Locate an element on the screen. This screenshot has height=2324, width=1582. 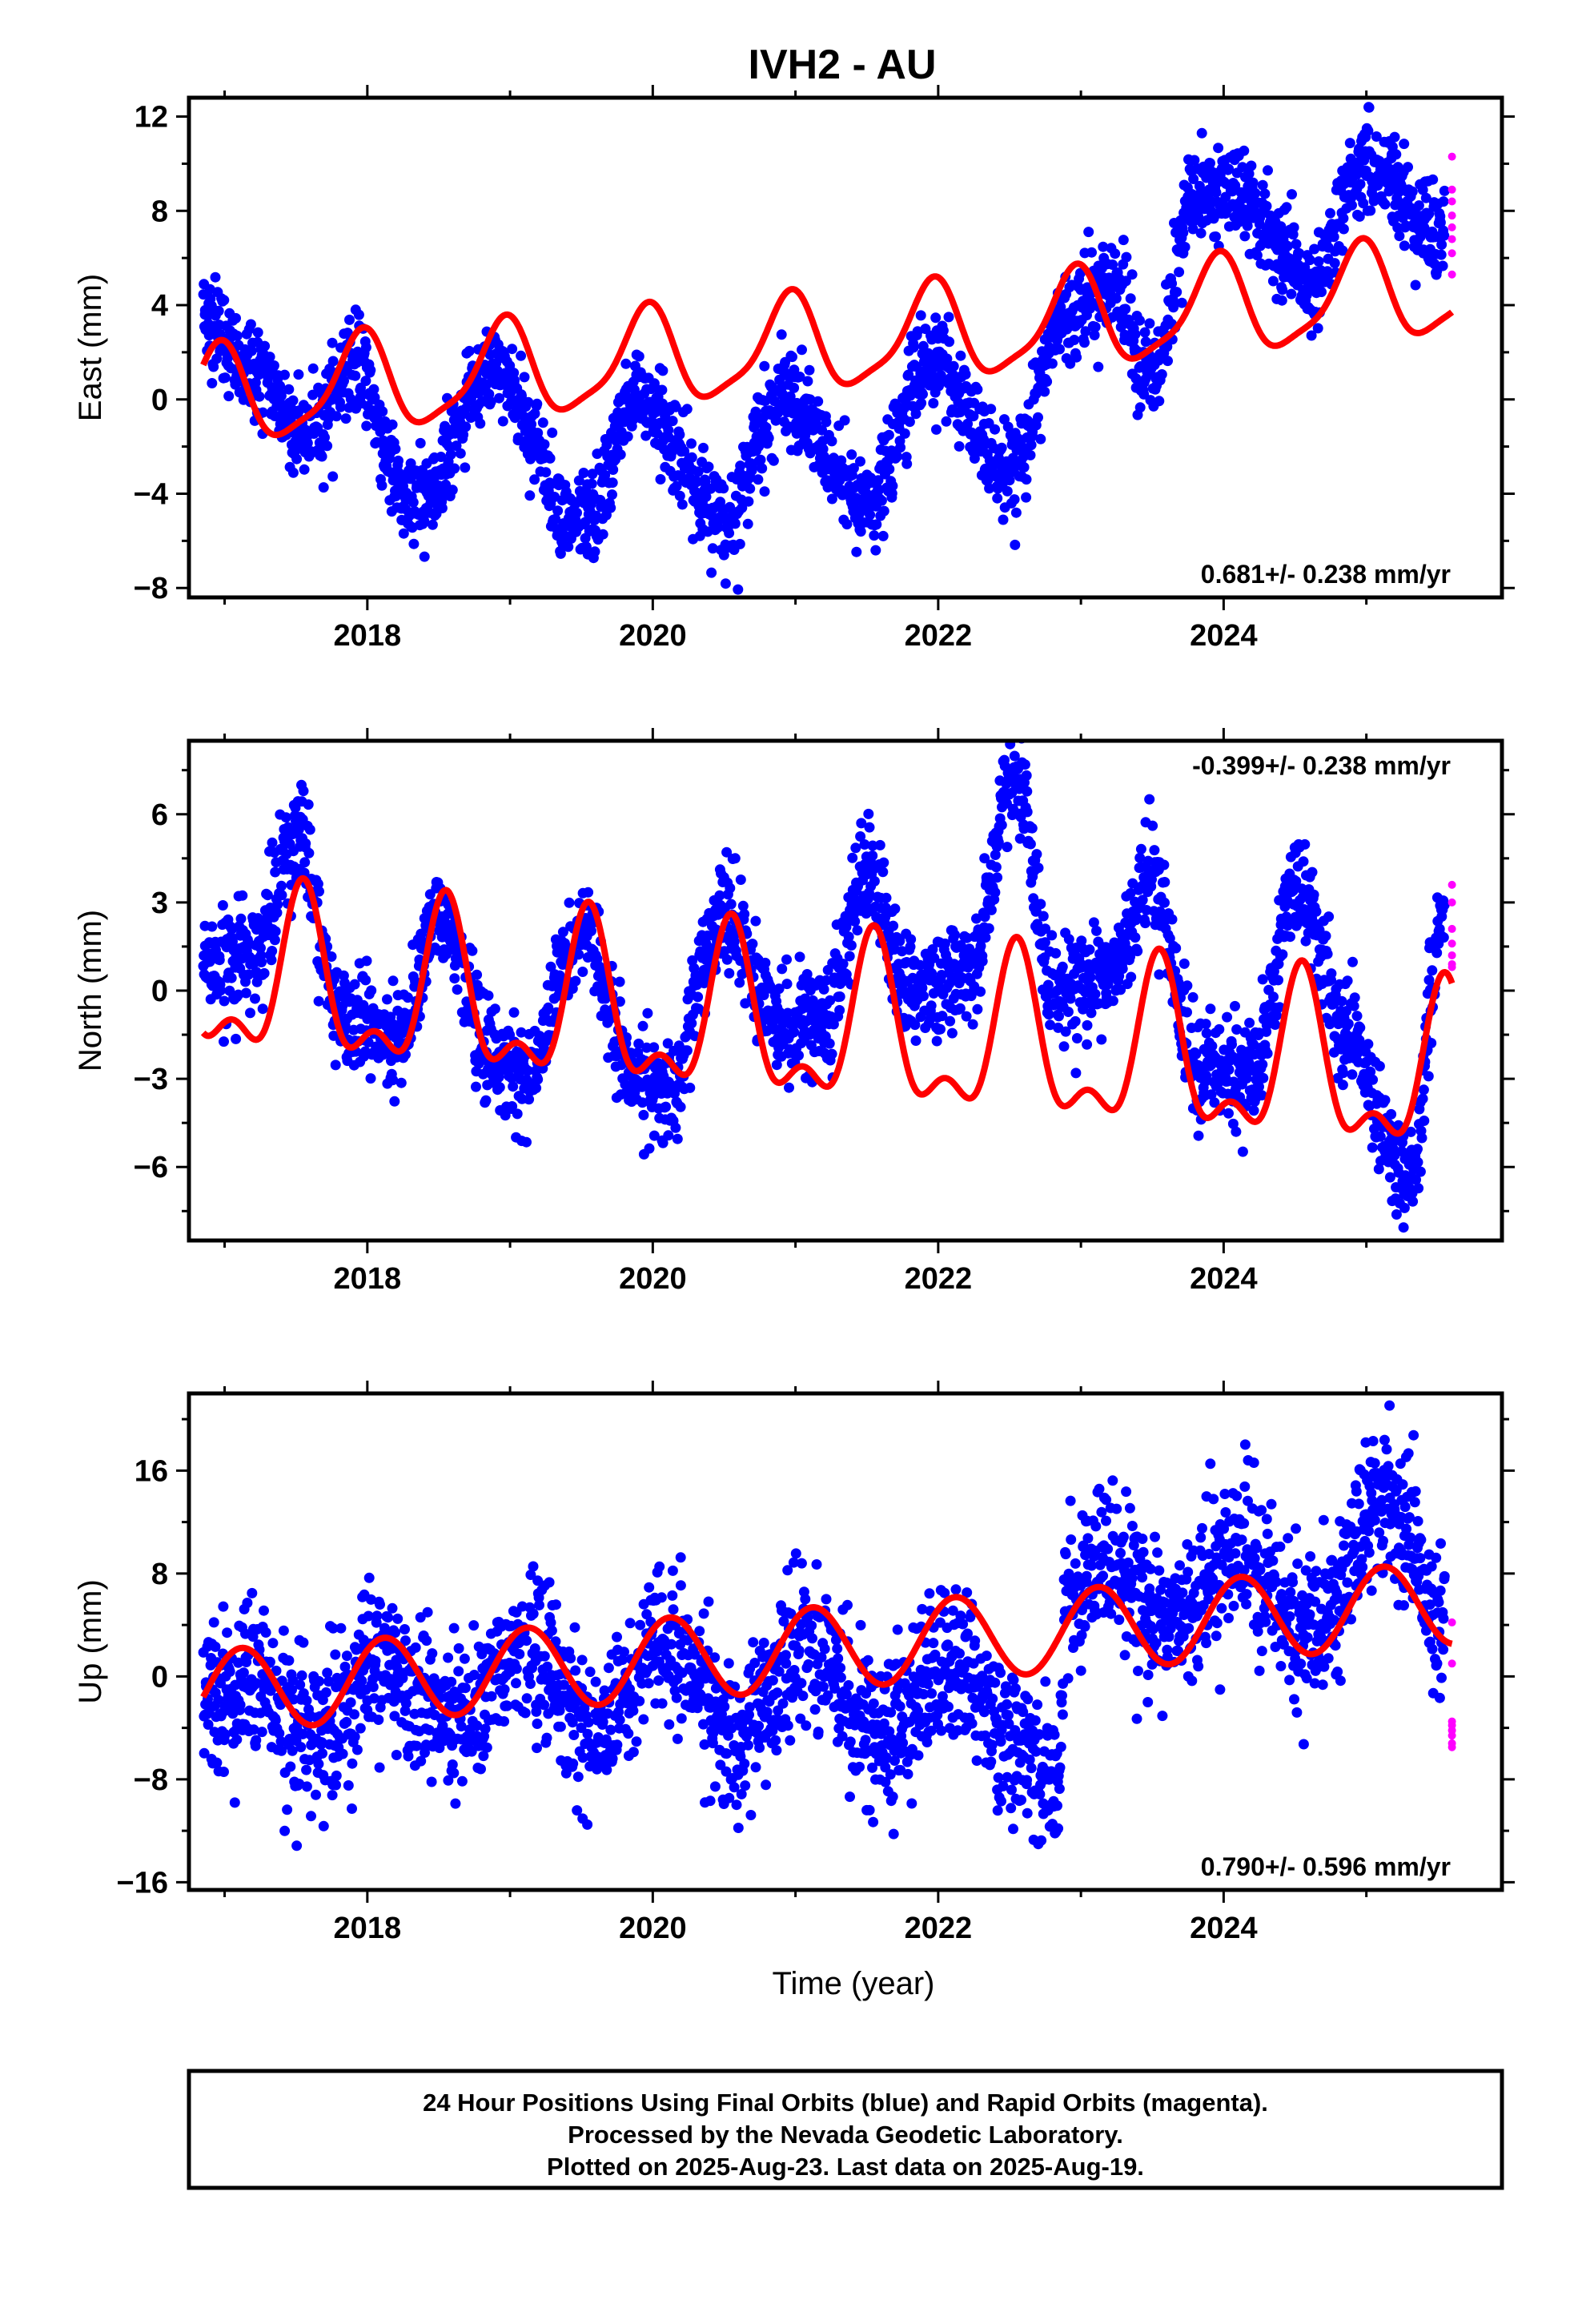
east-rapid-point is located at coordinates (1451, 156).